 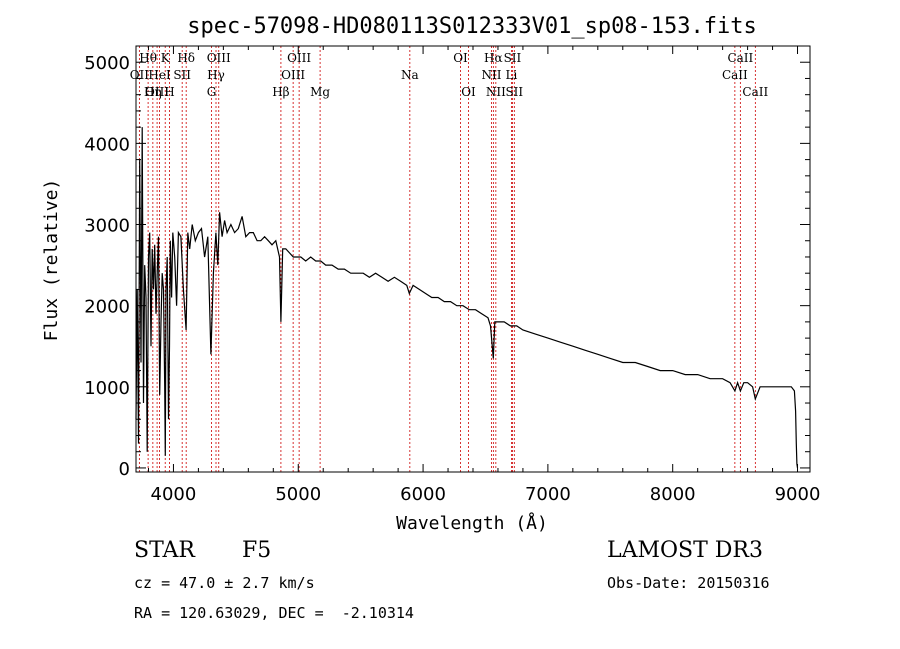 What do you see at coordinates (423, 494) in the screenshot?
I see `x-tick-label: 6000` at bounding box center [423, 494].